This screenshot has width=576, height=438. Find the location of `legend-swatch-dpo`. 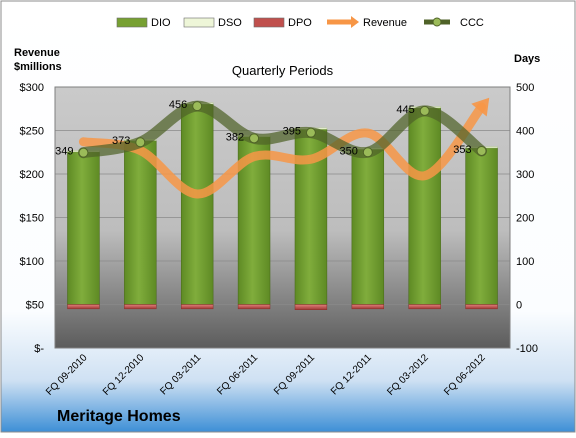

legend-swatch-dpo is located at coordinates (269, 22).